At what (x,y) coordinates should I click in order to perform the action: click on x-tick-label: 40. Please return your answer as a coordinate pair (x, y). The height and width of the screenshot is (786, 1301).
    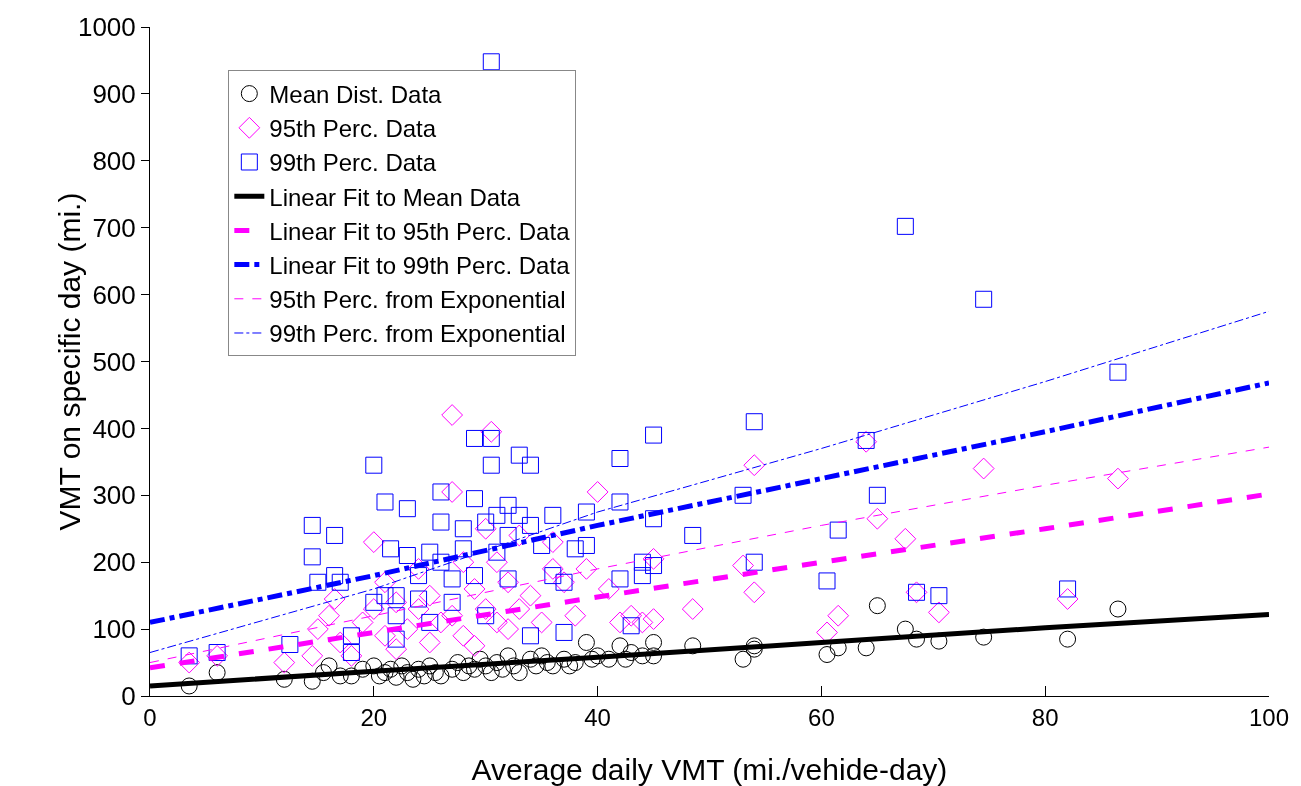
    Looking at the image, I should click on (597, 717).